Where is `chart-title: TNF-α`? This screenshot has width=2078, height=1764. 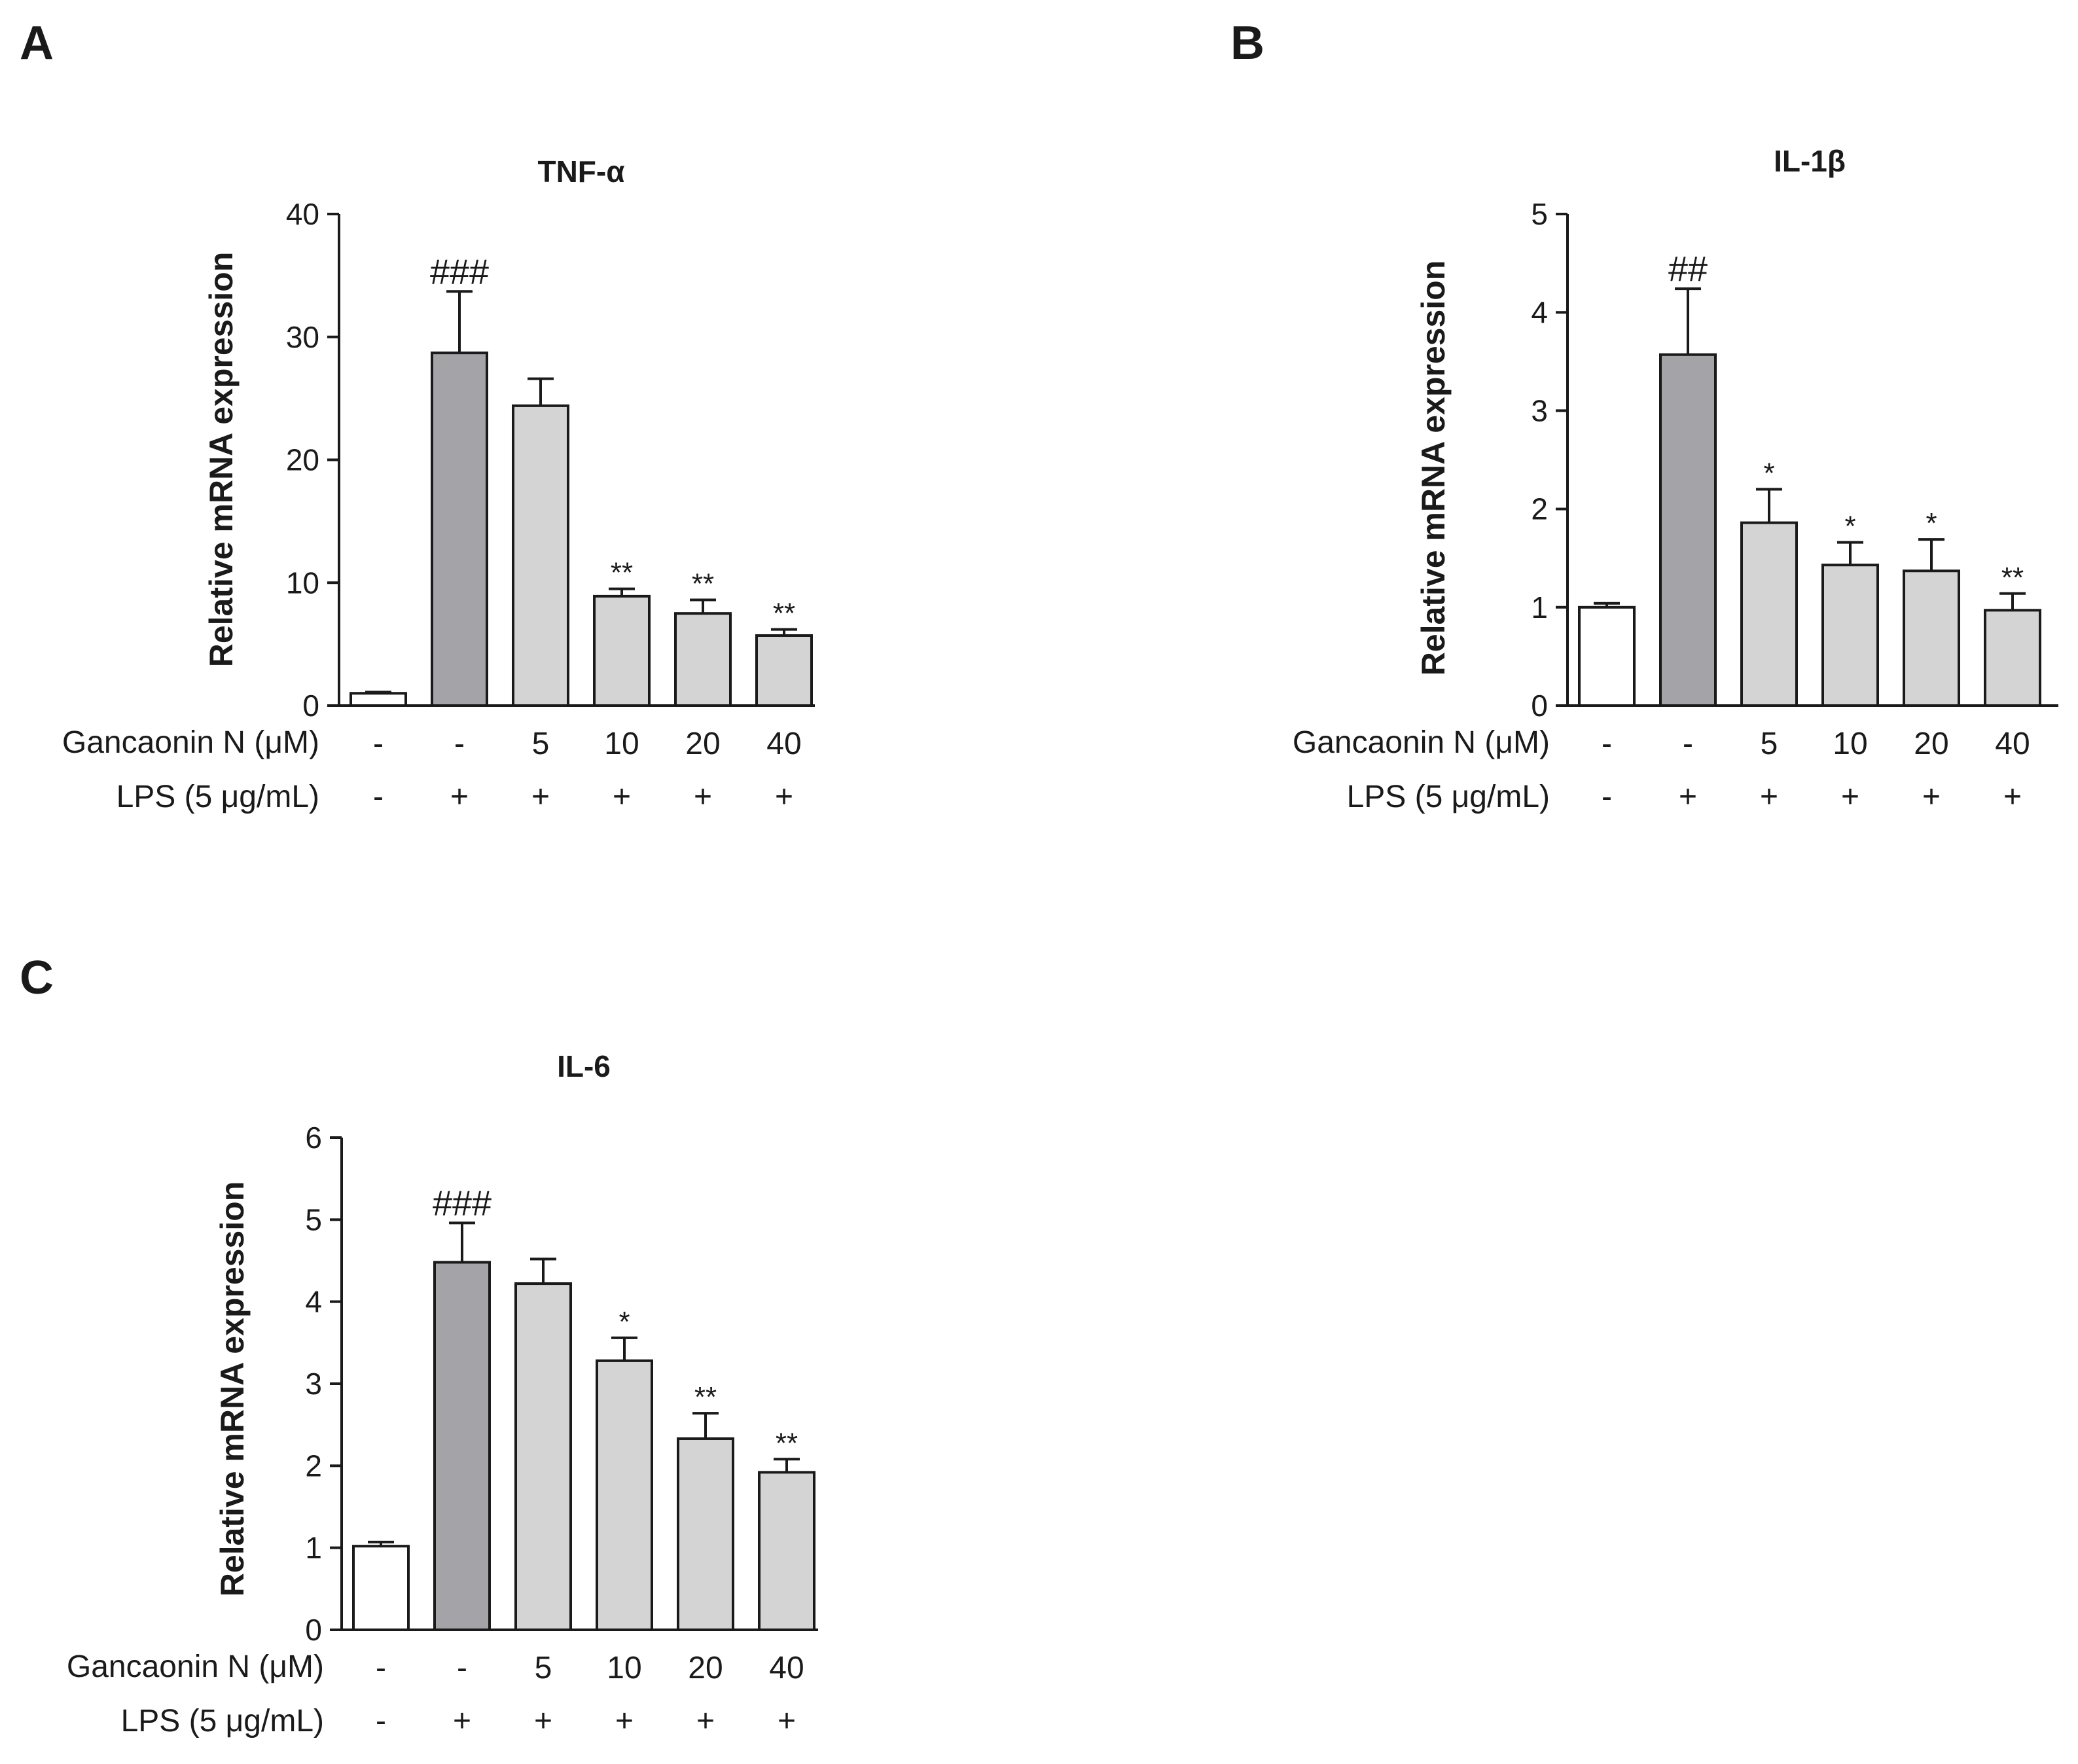 chart-title: TNF-α is located at coordinates (580, 171).